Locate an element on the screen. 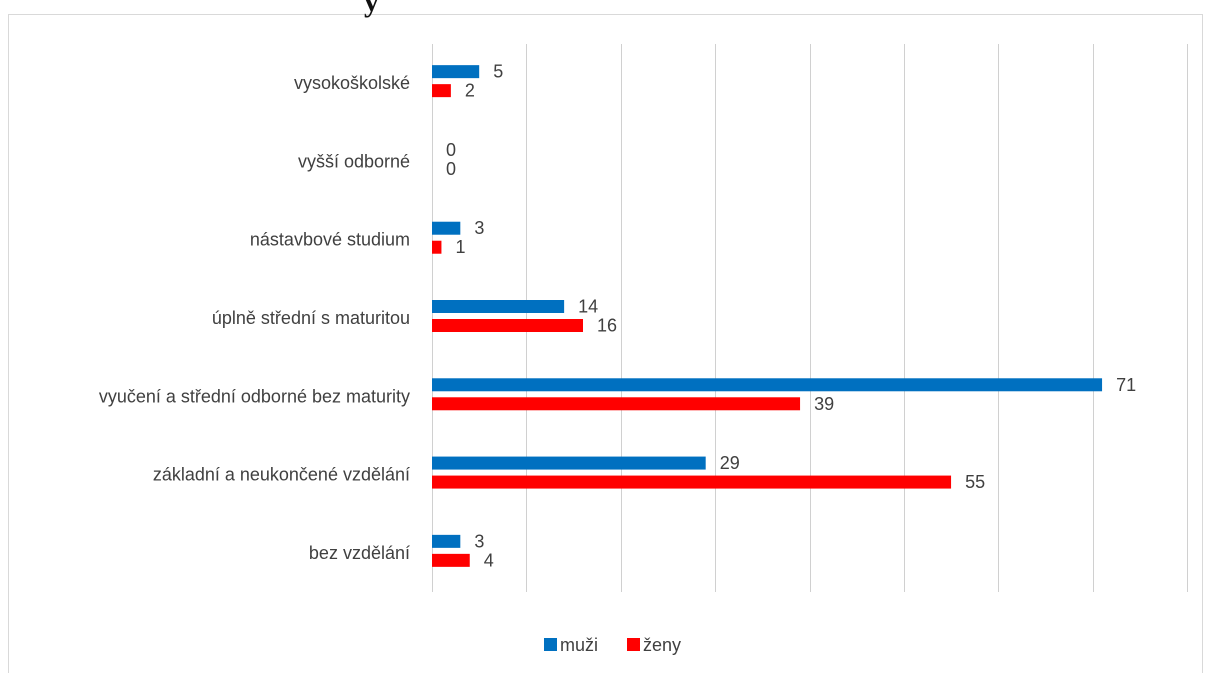 This screenshot has height=673, width=1205. value-label: 55 is located at coordinates (975, 482).